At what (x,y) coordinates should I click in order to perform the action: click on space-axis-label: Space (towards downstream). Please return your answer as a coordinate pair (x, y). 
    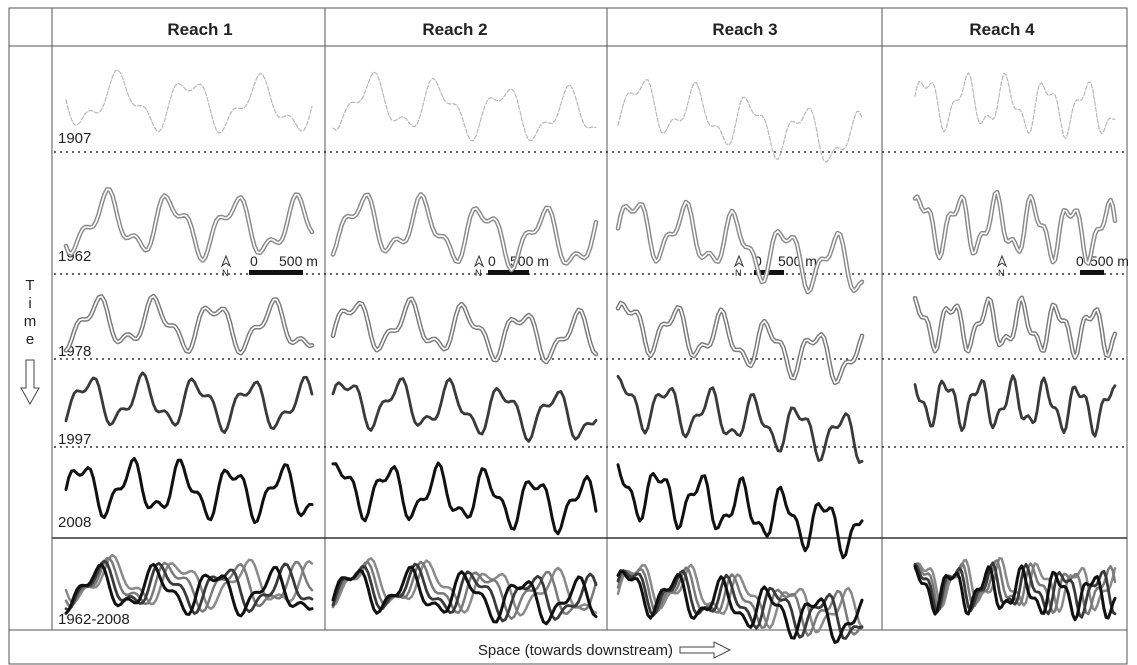
    Looking at the image, I should click on (575, 650).